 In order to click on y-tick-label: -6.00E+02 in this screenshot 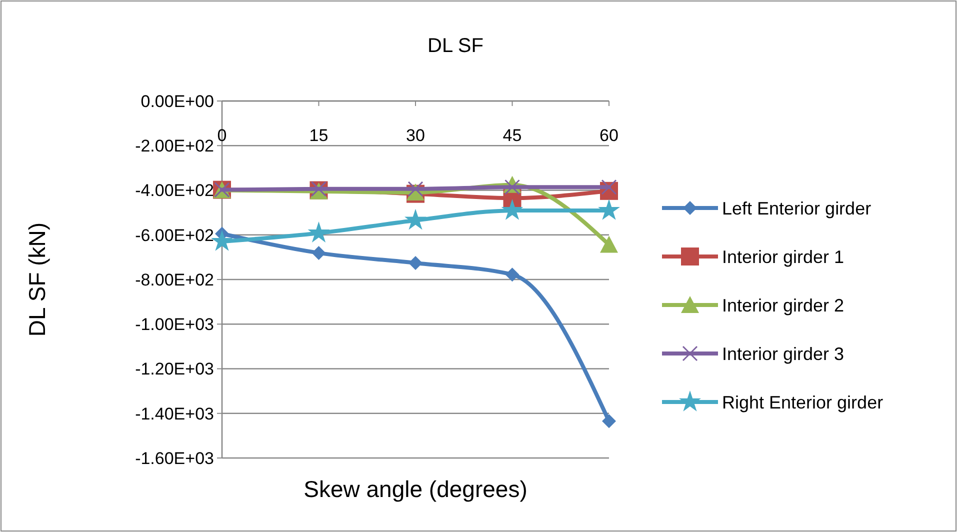, I will do `click(174, 235)`.